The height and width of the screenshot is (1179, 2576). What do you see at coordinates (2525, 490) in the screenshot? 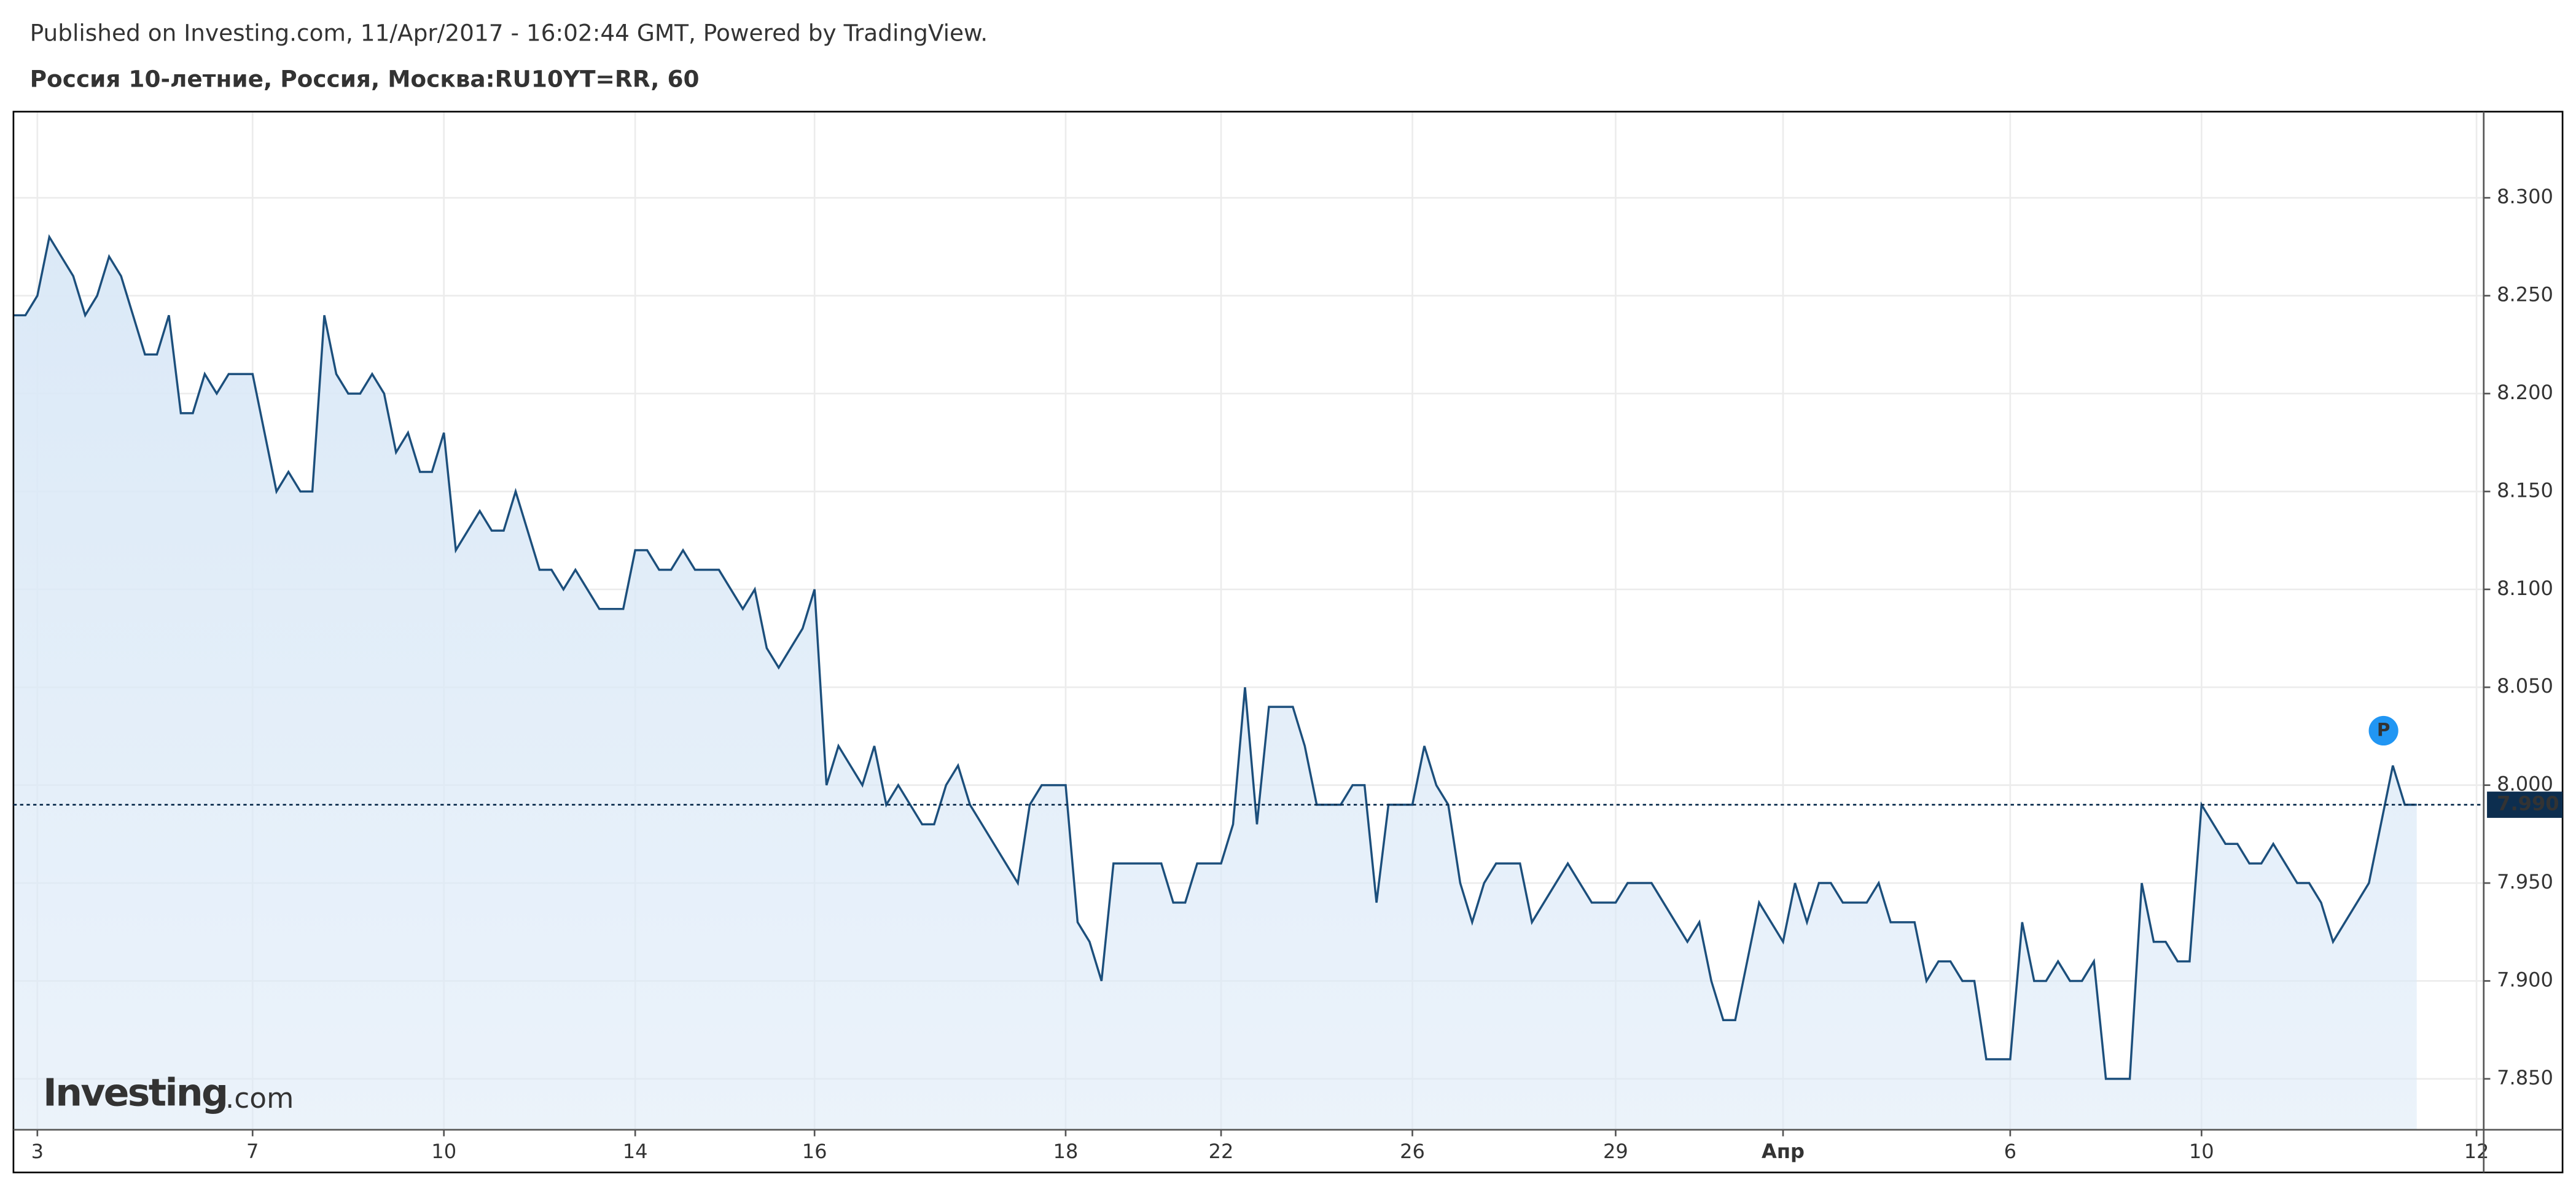
I see `y-tick-label: 8.150` at bounding box center [2525, 490].